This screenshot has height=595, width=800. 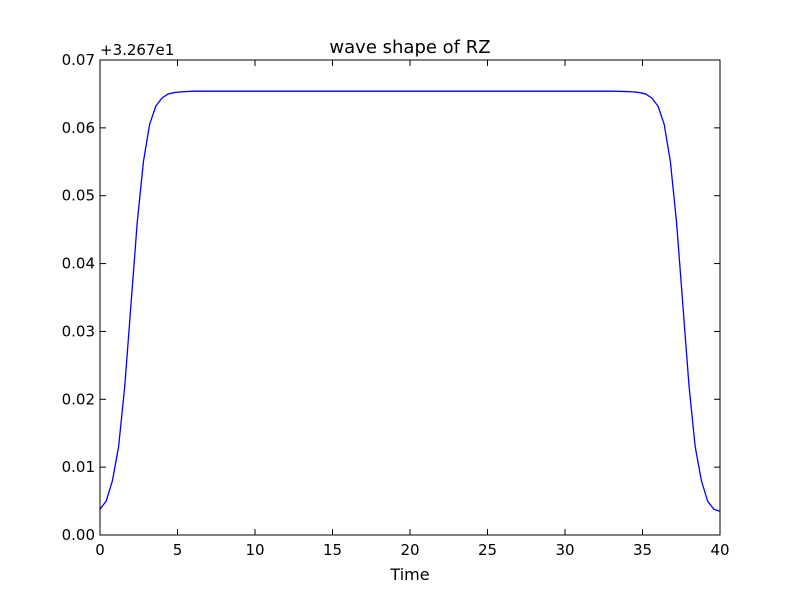 What do you see at coordinates (409, 47) in the screenshot?
I see `chart-title: wave shape of RZ` at bounding box center [409, 47].